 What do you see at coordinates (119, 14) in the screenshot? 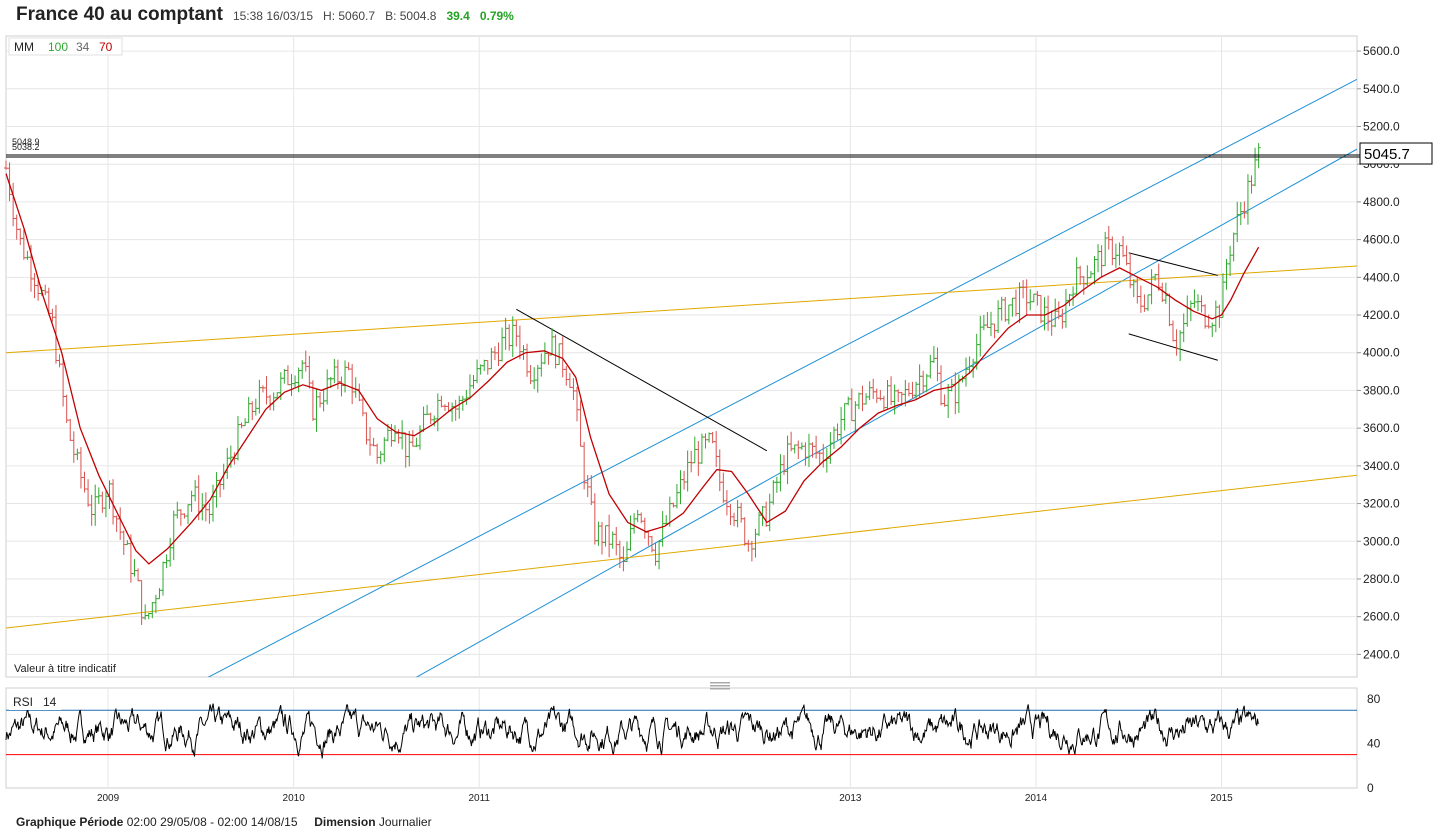
I see `instrument-title: France 40 au comptant` at bounding box center [119, 14].